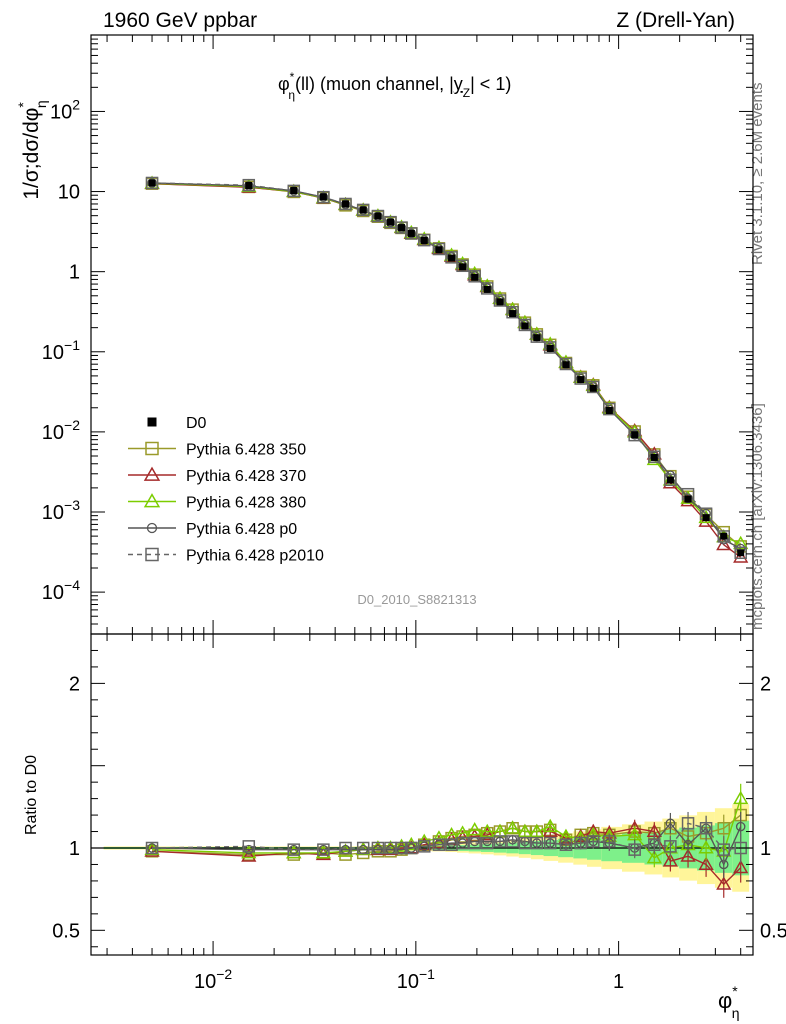 The height and width of the screenshot is (1024, 786). Describe the element at coordinates (765, 849) in the screenshot. I see `ratio-tick-label-right: 1` at that location.